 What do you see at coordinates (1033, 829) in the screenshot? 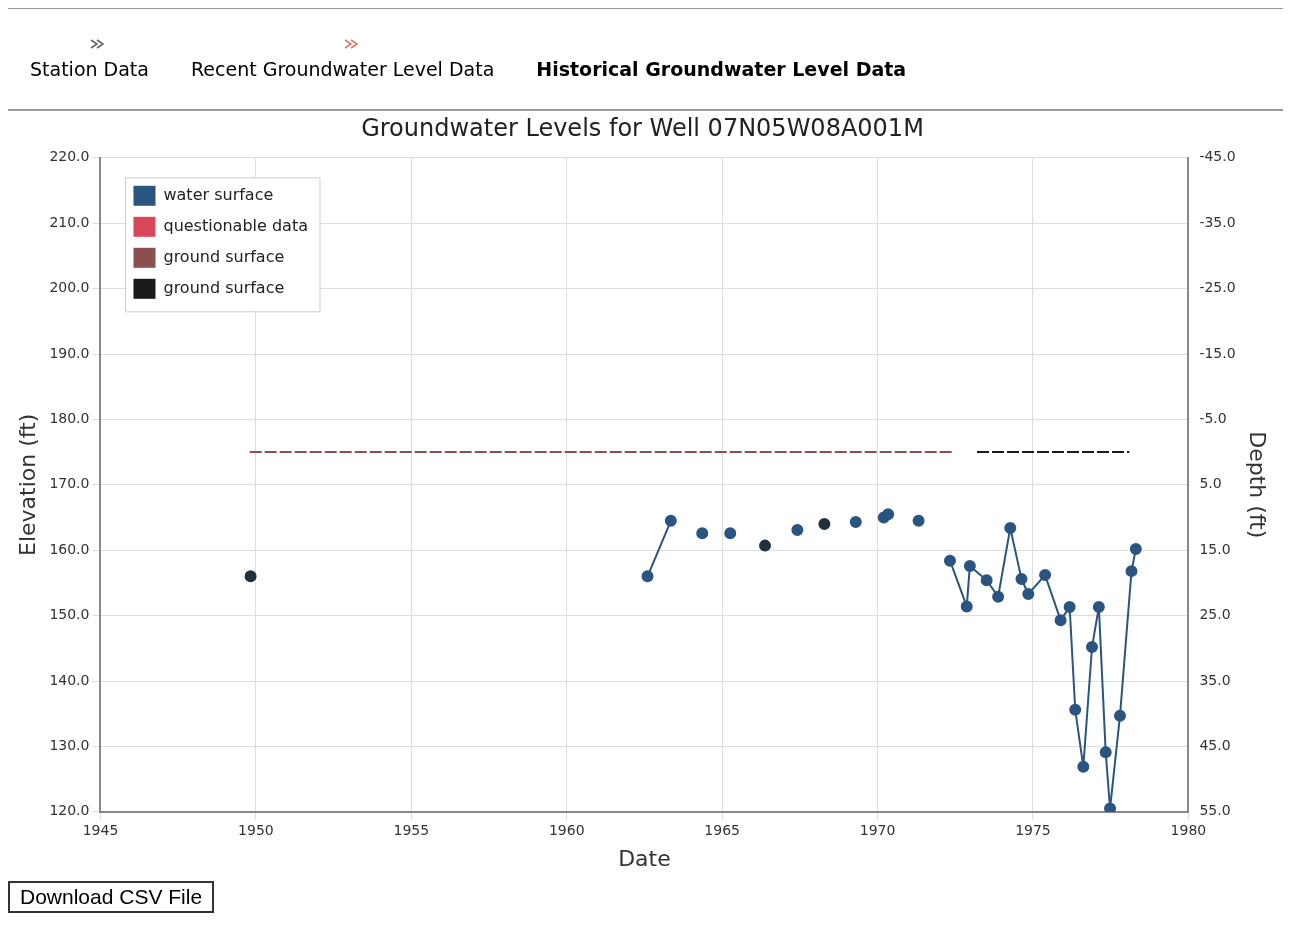
I see `x-tick-label: 1975` at bounding box center [1033, 829].